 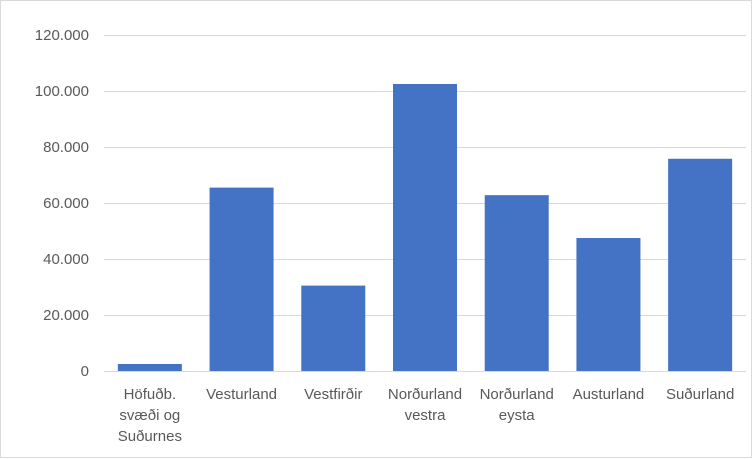 I want to click on x-category-label: Austurland, so click(x=609, y=394).